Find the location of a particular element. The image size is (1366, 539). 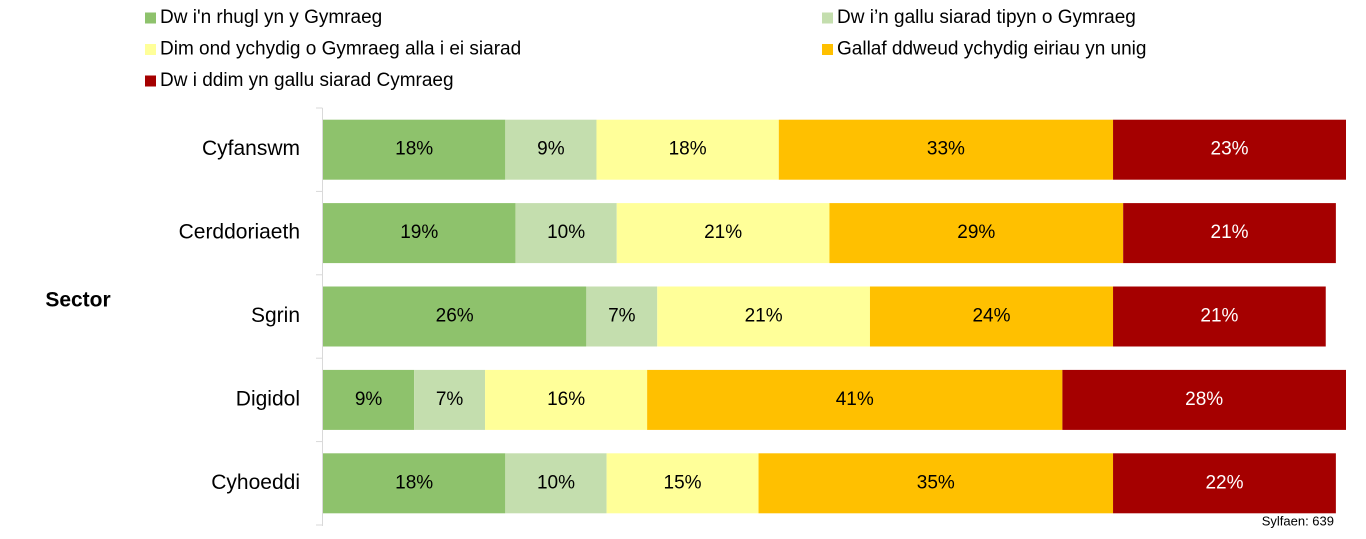

data-label: 29% is located at coordinates (976, 232).